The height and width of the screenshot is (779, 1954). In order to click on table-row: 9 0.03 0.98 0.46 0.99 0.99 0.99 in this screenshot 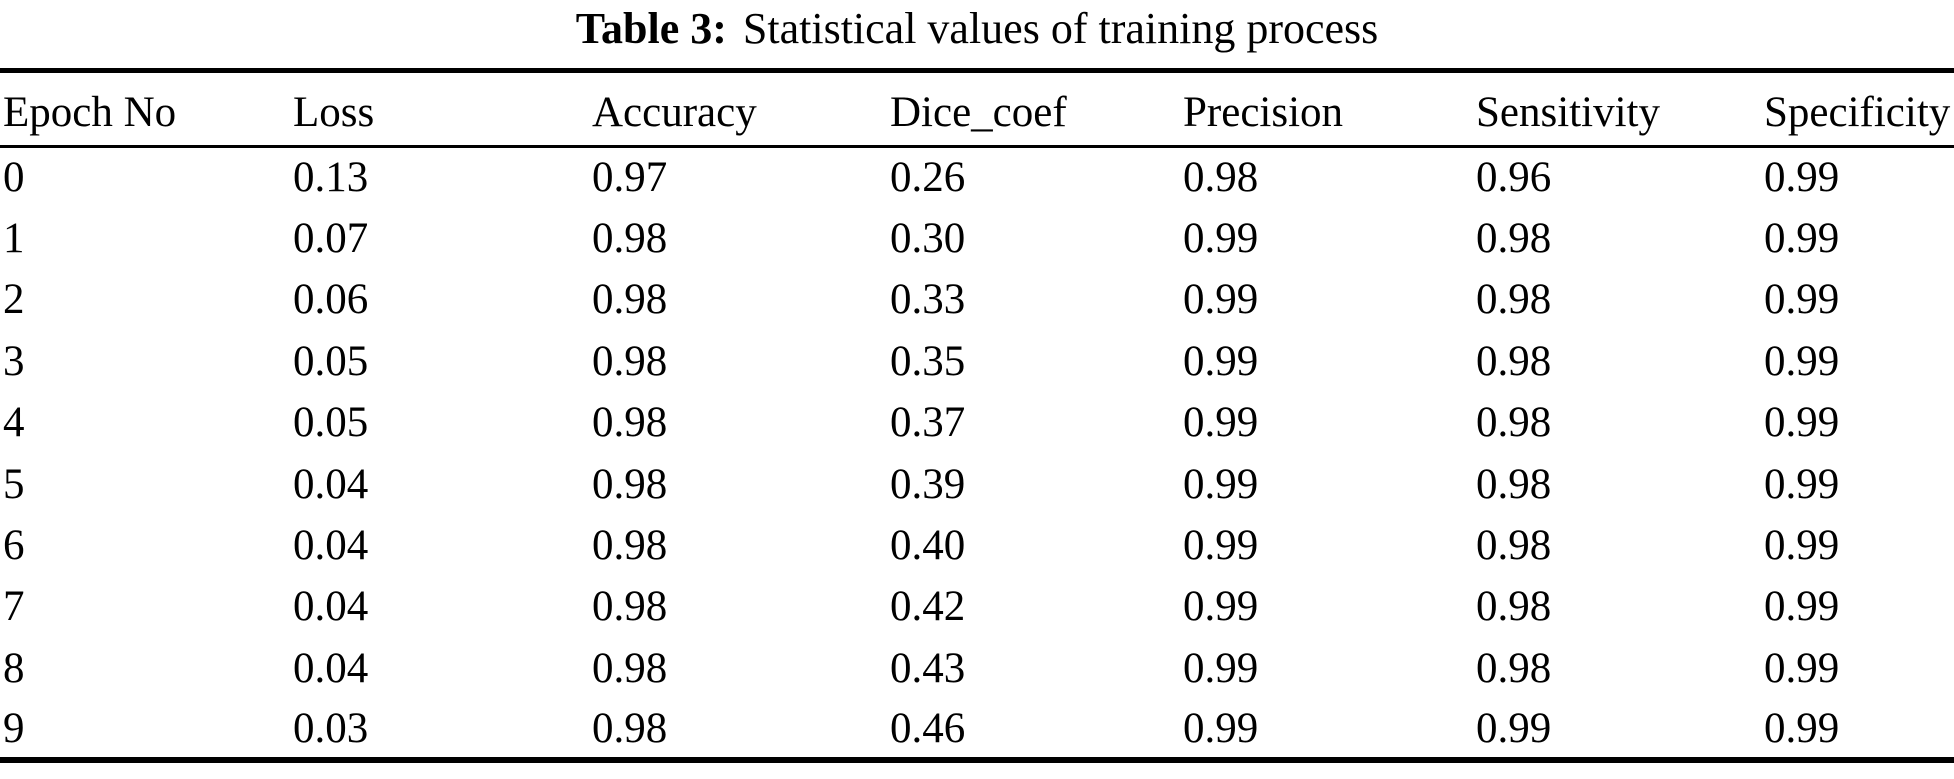, I will do `click(977, 729)`.